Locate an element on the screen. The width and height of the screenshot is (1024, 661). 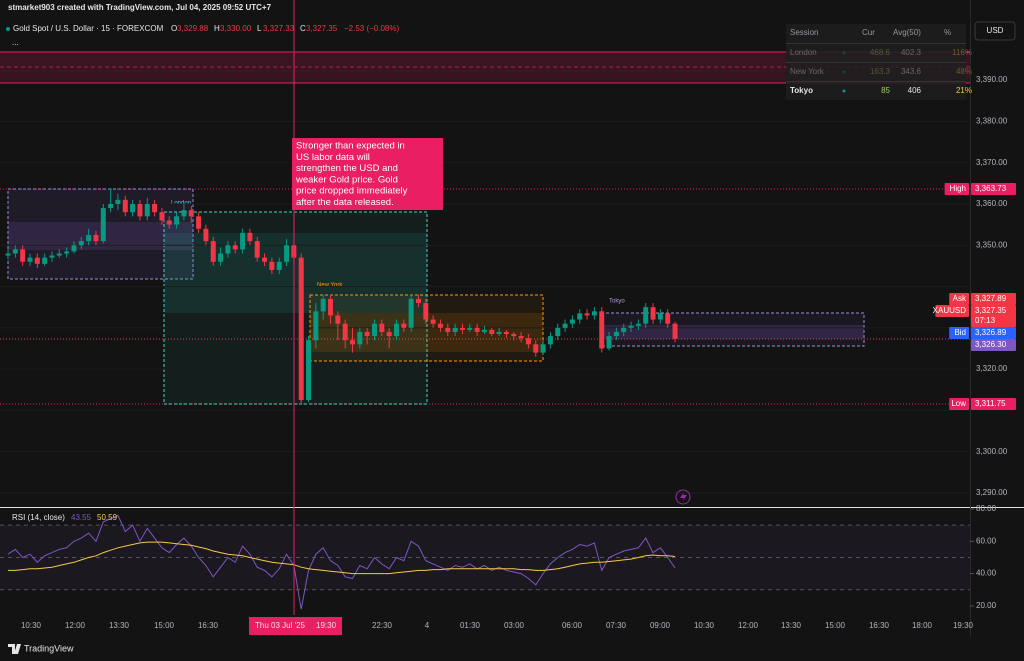
session-label: New York is located at coordinates (330, 286).